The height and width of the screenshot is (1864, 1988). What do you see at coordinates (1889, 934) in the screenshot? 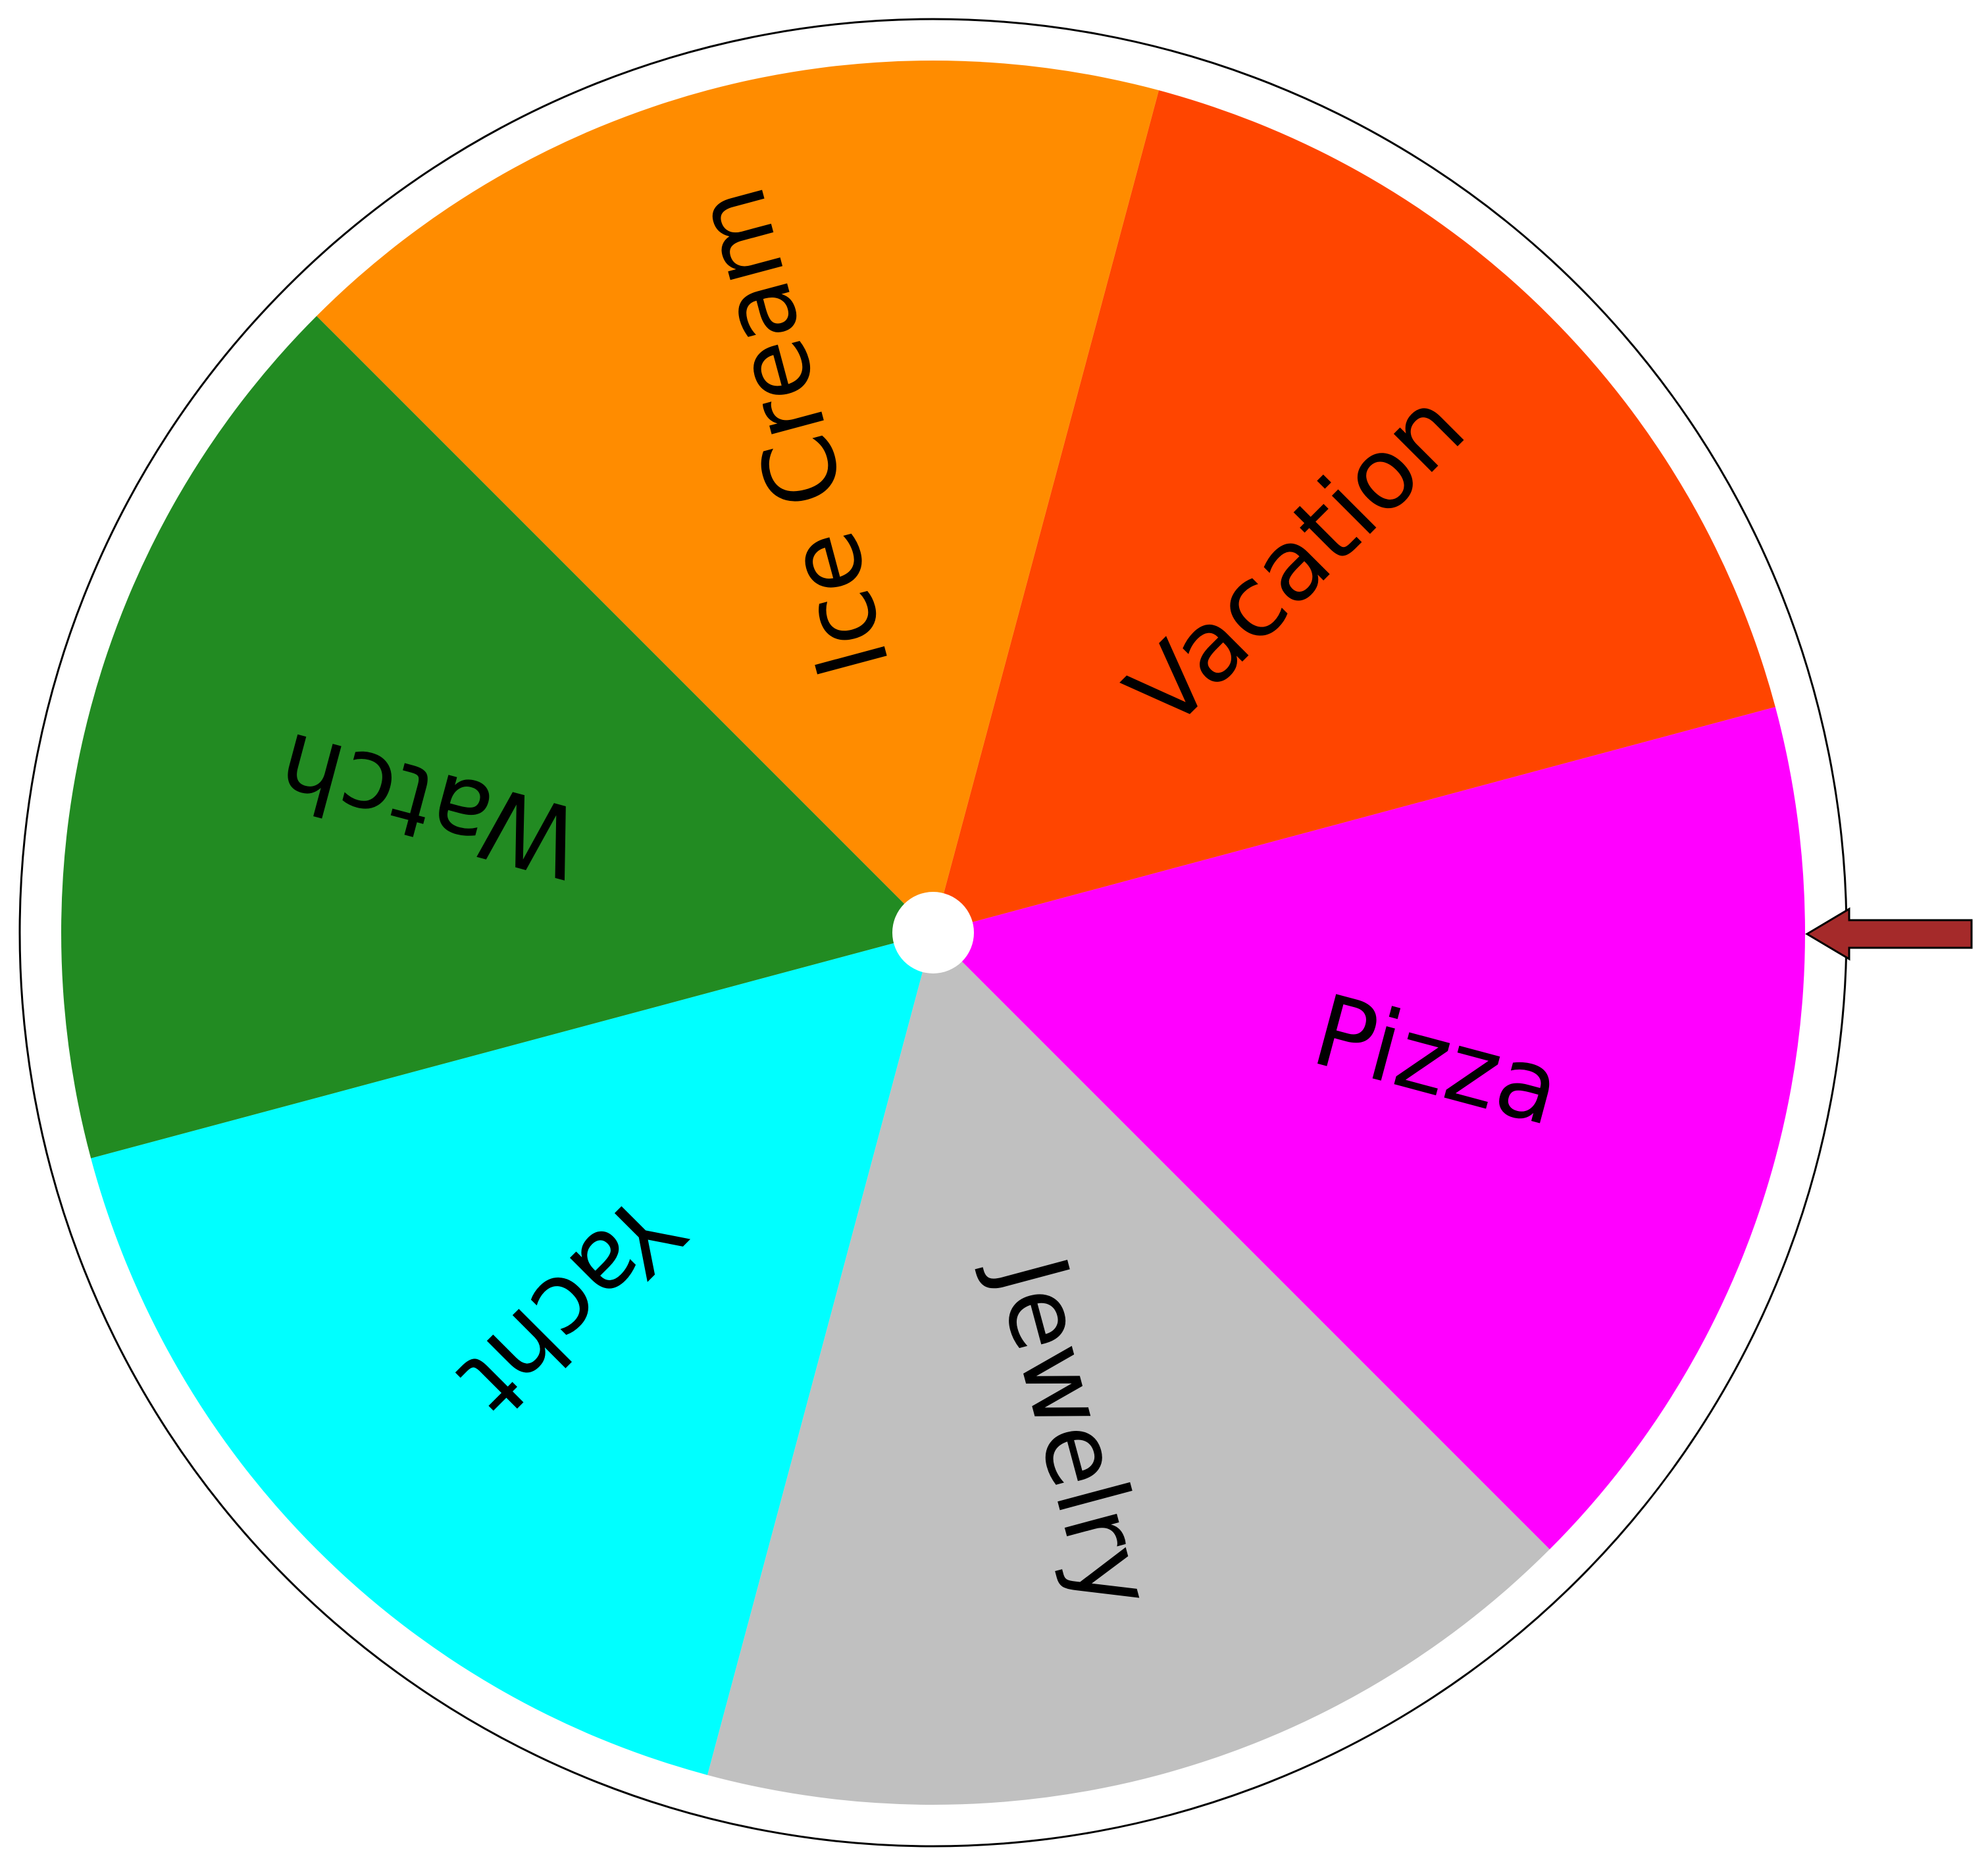
I see `arrow-left-icon` at bounding box center [1889, 934].